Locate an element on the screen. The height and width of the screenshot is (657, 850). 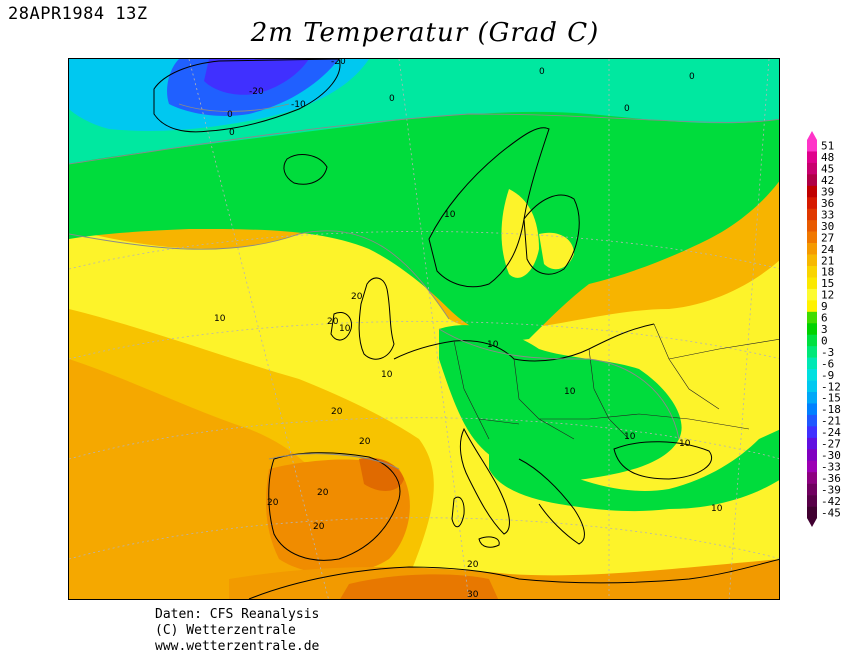
colorbar-arrow-top is located at coordinates (812, 135).